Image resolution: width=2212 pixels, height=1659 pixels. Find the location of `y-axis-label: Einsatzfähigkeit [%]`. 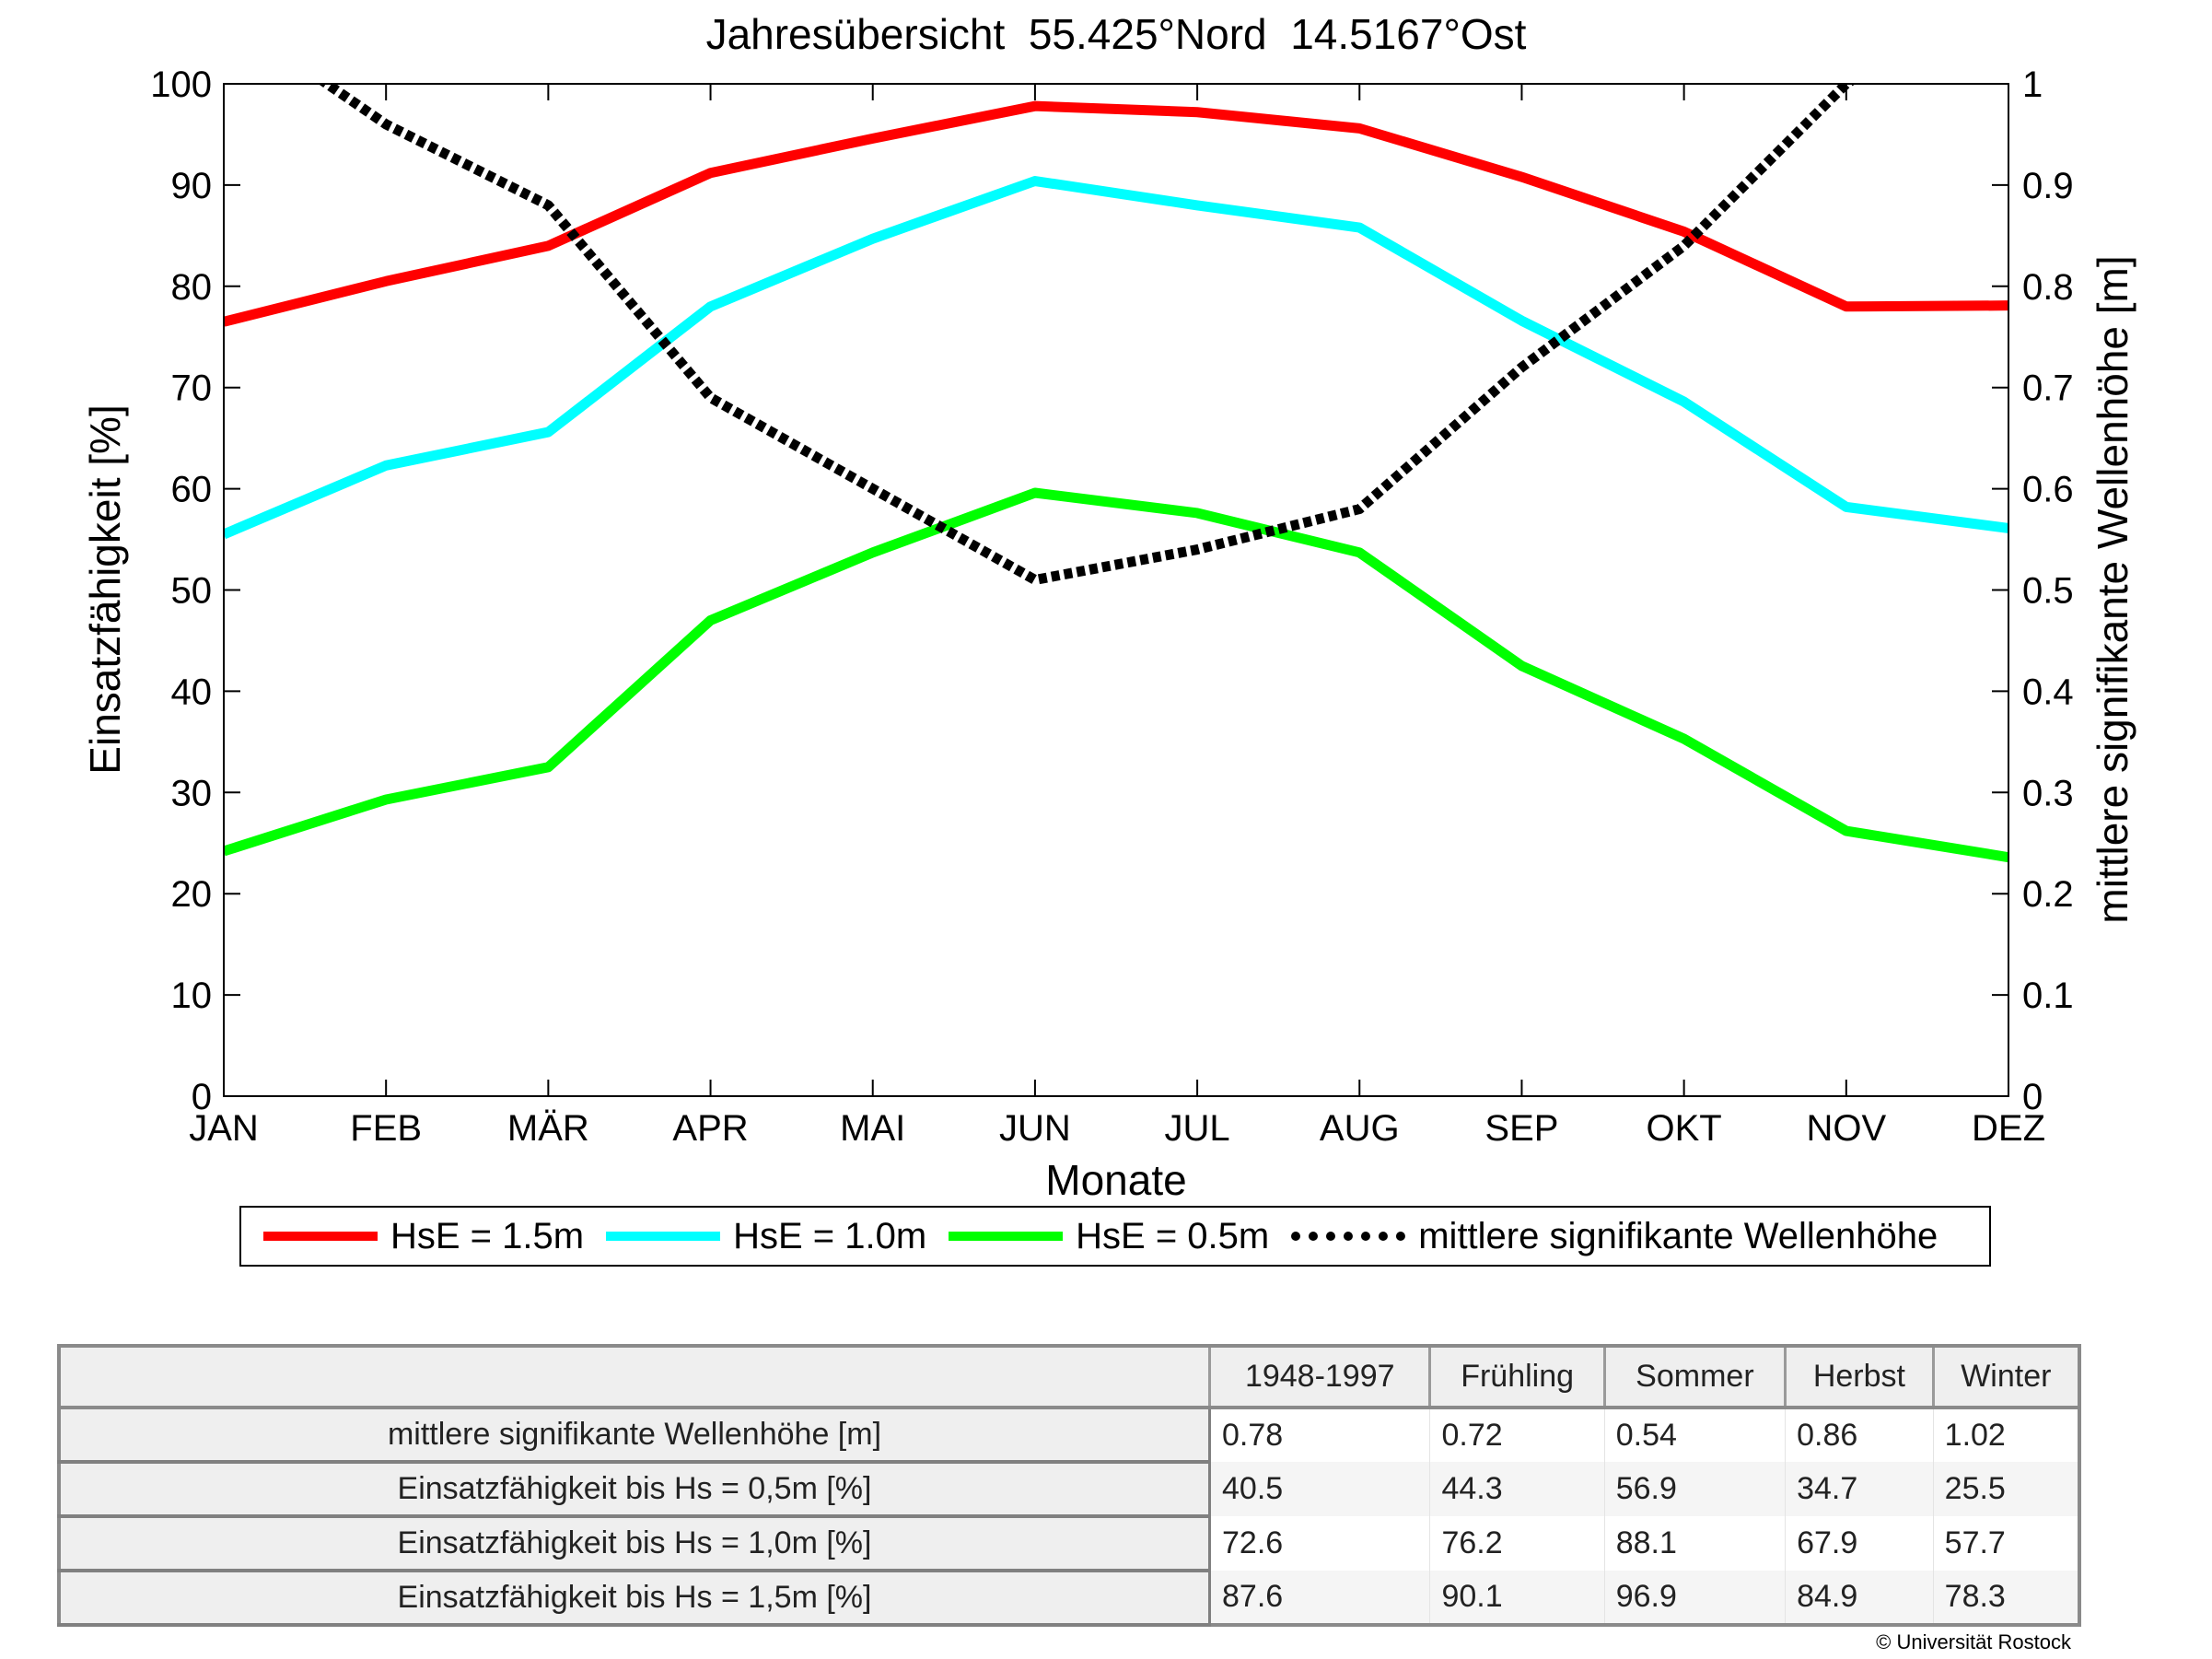

y-axis-label: Einsatzfähigkeit [%] is located at coordinates (105, 589).